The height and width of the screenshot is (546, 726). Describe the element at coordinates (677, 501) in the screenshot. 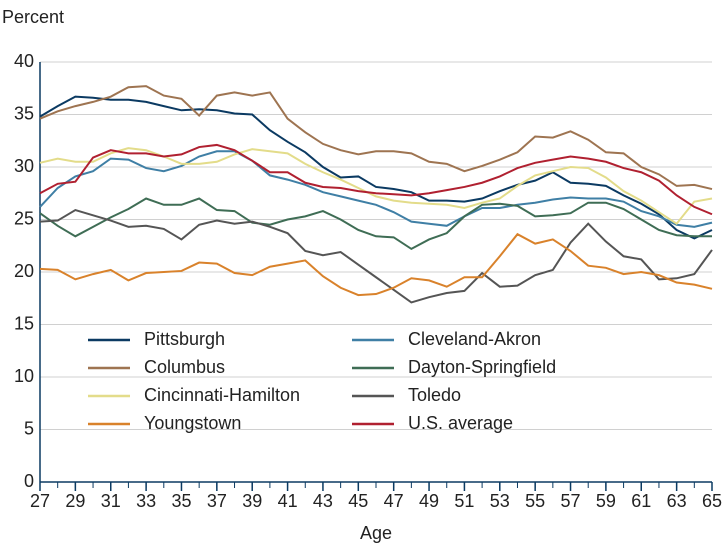

I see `x-tick-label: 63` at that location.